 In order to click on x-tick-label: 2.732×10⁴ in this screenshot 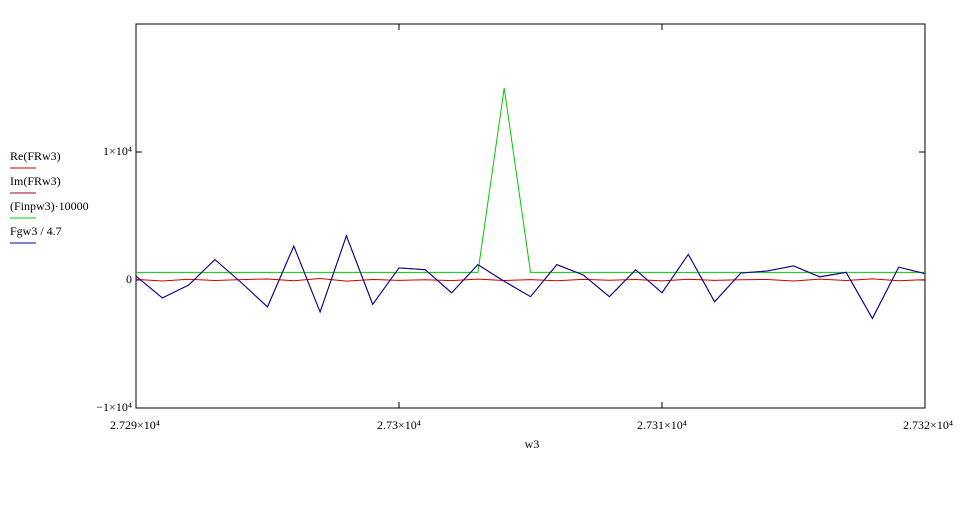, I will do `click(928, 425)`.